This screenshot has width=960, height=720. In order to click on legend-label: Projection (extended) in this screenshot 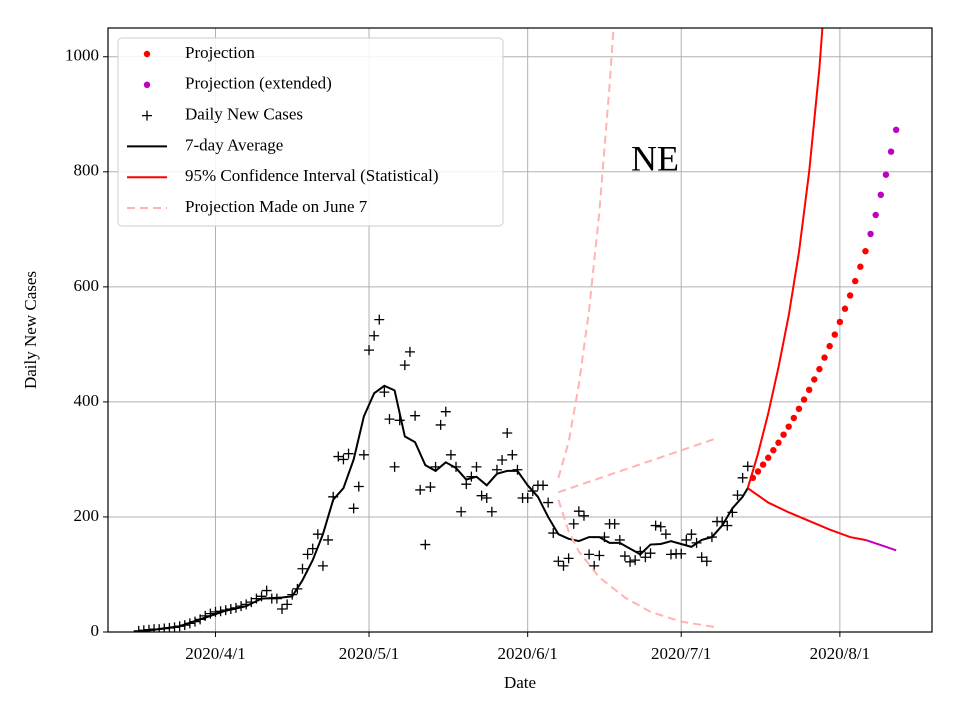, I will do `click(258, 83)`.